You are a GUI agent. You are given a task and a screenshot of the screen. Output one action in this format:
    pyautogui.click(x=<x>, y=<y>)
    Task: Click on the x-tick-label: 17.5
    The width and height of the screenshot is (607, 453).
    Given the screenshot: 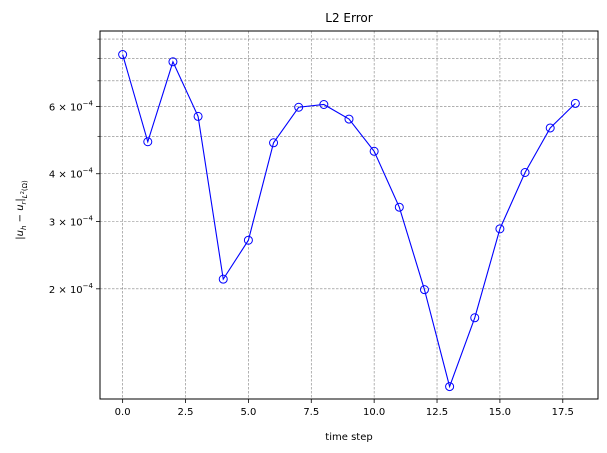 What is the action you would take?
    pyautogui.click(x=563, y=412)
    